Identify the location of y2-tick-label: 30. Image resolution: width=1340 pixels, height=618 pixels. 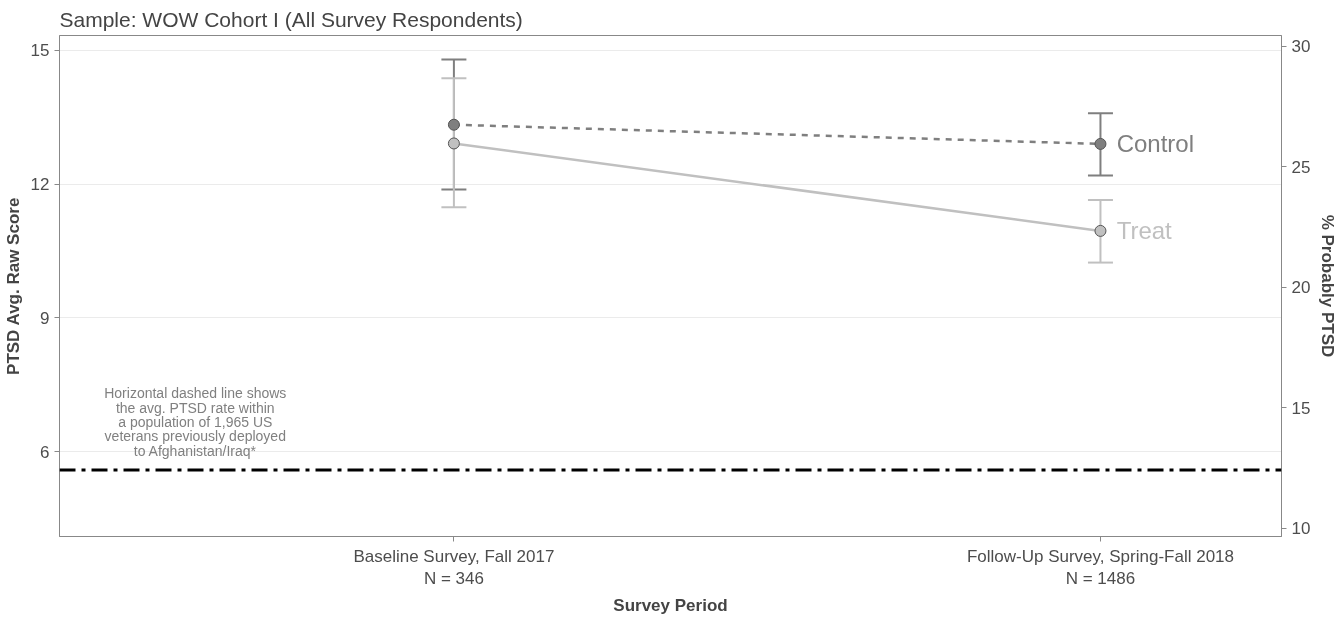
(1301, 47).